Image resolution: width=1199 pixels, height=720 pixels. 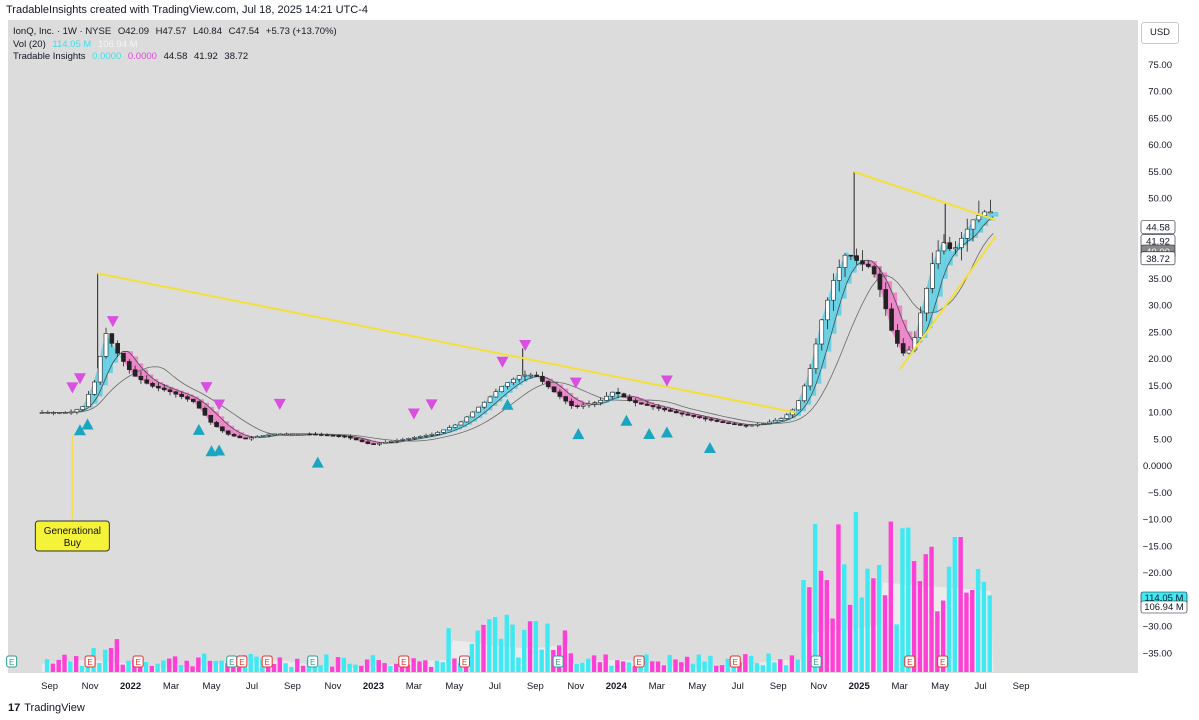 I want to click on y-tick-label: −35.00, so click(x=1157, y=653).